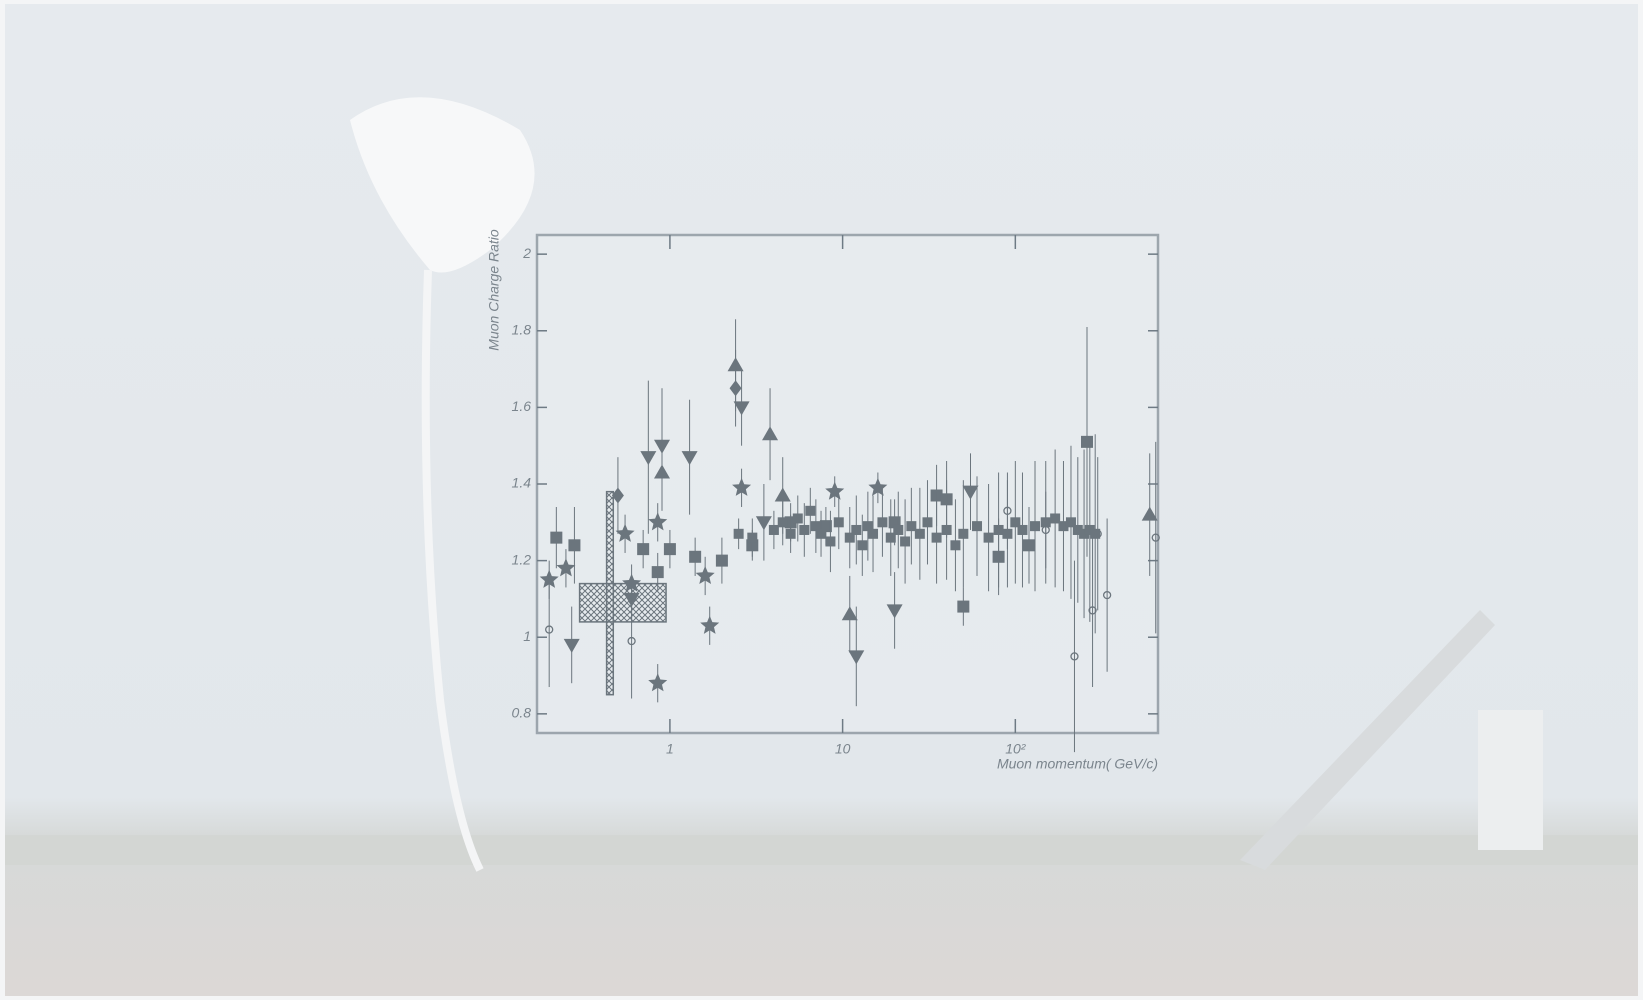  What do you see at coordinates (522, 483) in the screenshot?
I see `y-tick-label: 1.4` at bounding box center [522, 483].